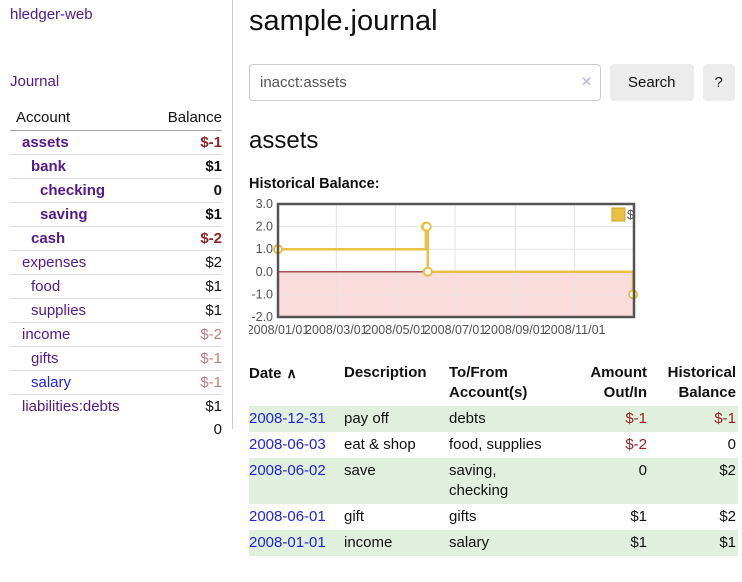 The width and height of the screenshot is (742, 582). What do you see at coordinates (48, 238) in the screenshot?
I see `sidebar-account-link-cash: cash` at bounding box center [48, 238].